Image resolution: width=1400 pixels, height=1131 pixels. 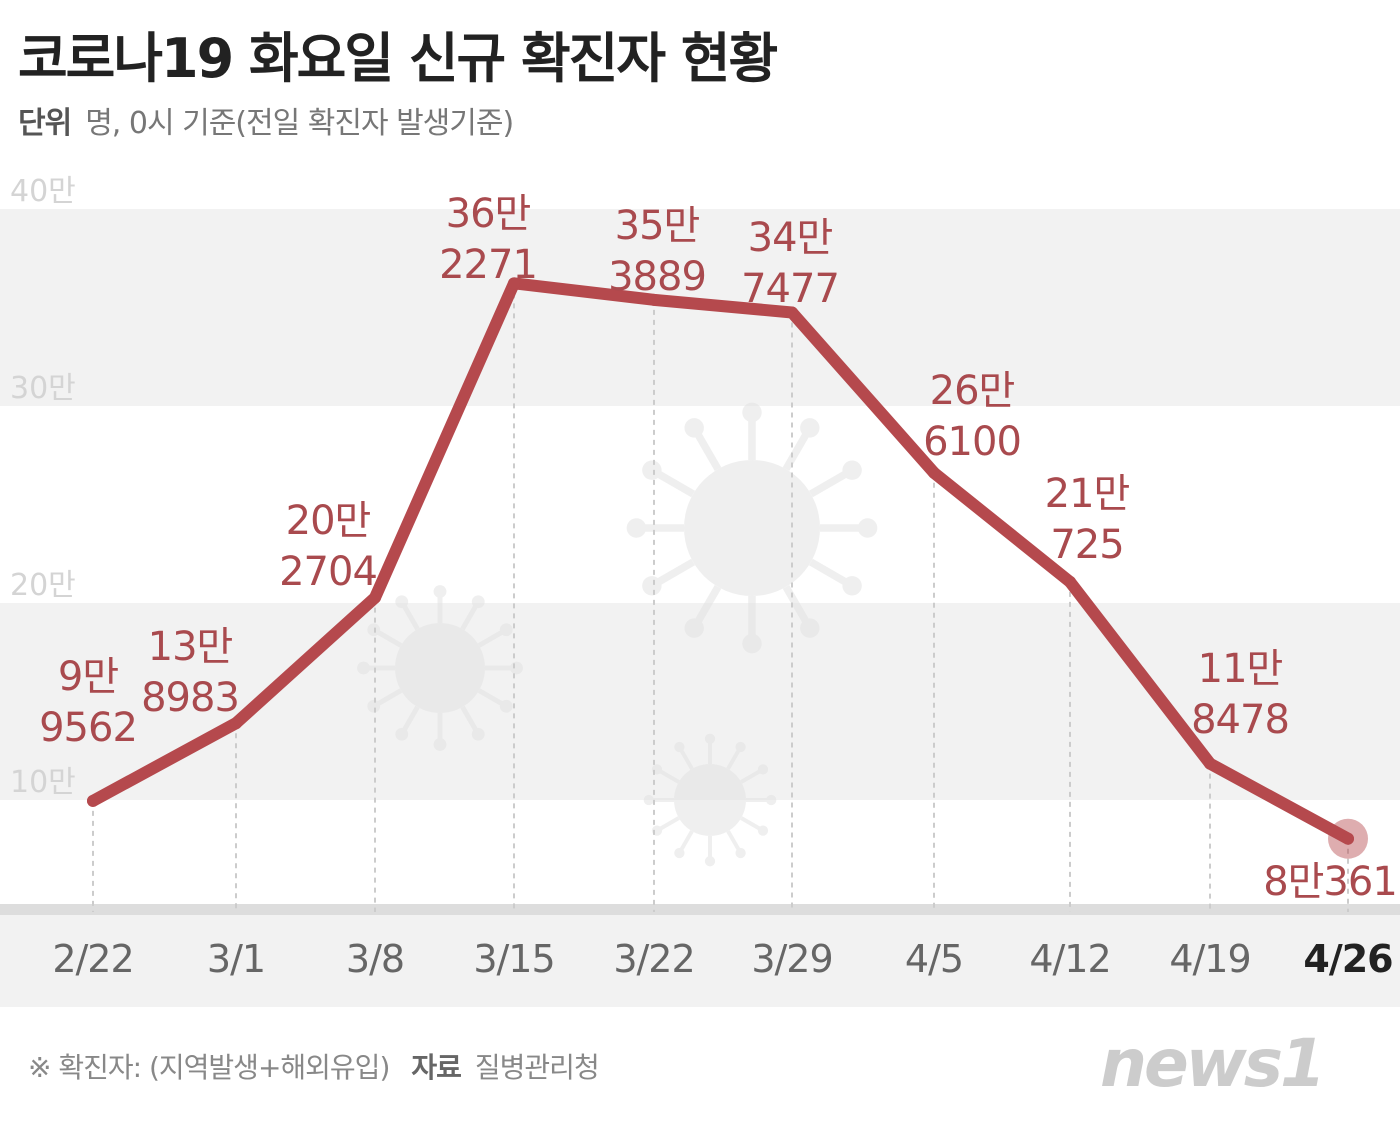 I want to click on y-tick-label: 20만, so click(x=43, y=585).